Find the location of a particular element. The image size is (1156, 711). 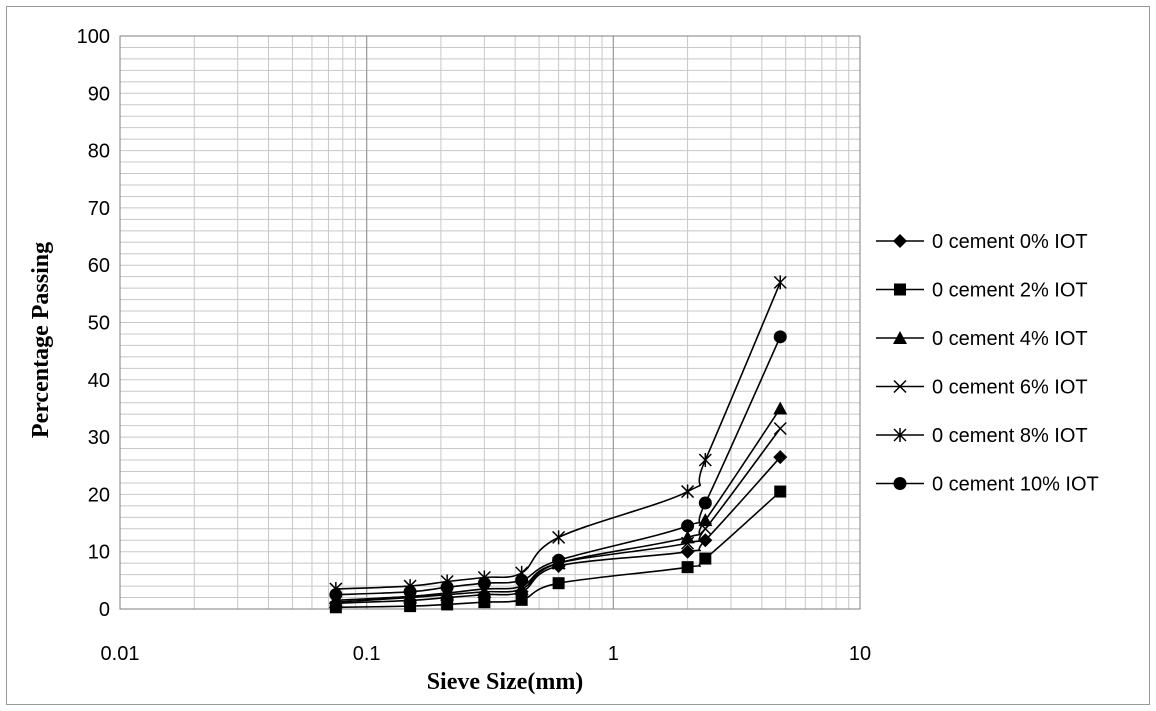

y-tick-label: 50 is located at coordinates (99, 324).